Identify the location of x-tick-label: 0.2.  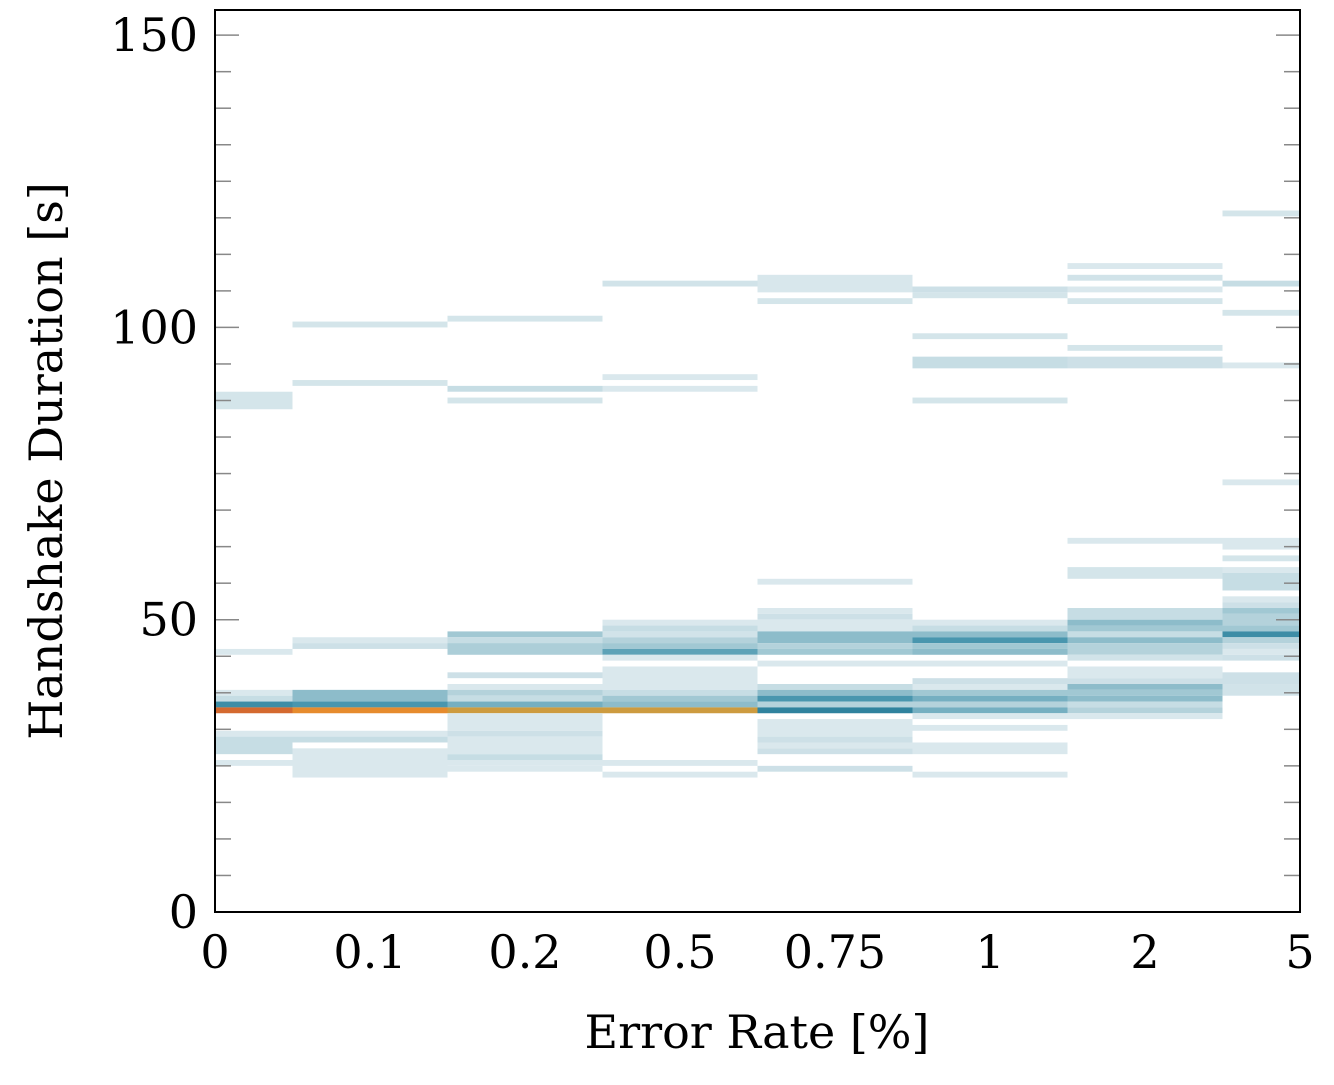
(524, 952).